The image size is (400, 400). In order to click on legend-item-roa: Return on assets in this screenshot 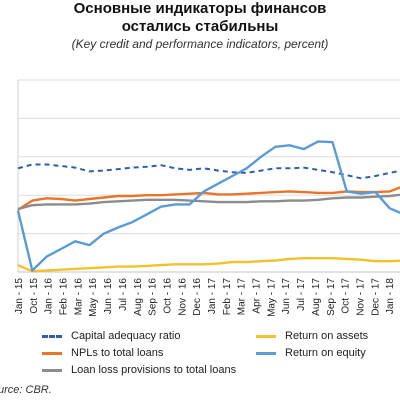, I will do `click(312, 336)`.